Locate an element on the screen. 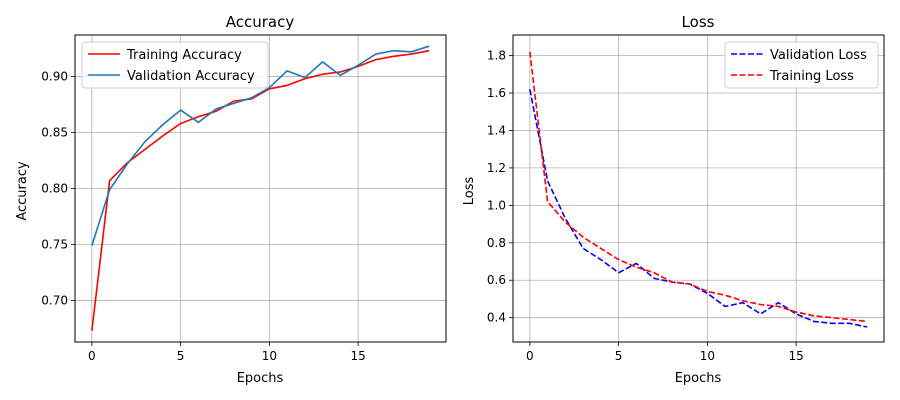  y-tick-label: 0.70 is located at coordinates (54, 301).